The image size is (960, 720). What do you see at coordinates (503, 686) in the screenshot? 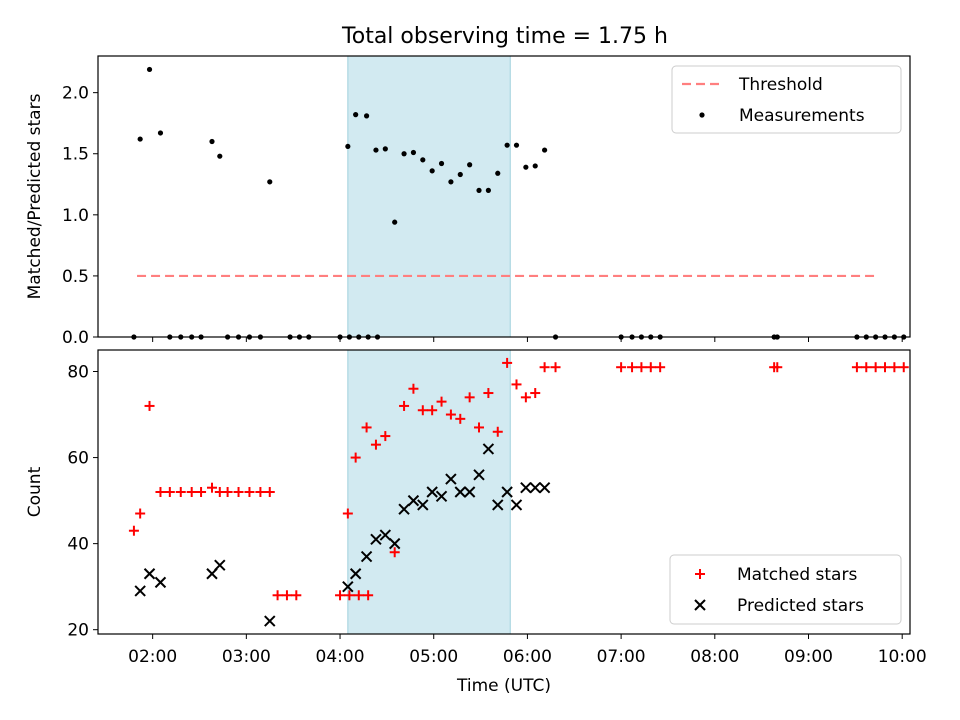
I see `x-axis-label: Time (UTC)` at bounding box center [503, 686].